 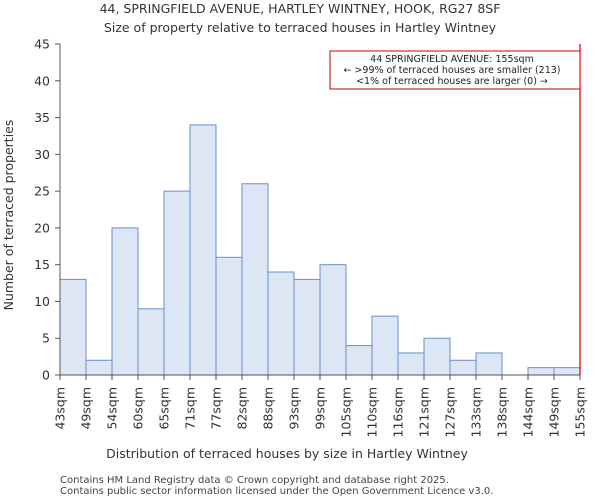 What do you see at coordinates (489, 364) in the screenshot?
I see `bar-133sqm` at bounding box center [489, 364].